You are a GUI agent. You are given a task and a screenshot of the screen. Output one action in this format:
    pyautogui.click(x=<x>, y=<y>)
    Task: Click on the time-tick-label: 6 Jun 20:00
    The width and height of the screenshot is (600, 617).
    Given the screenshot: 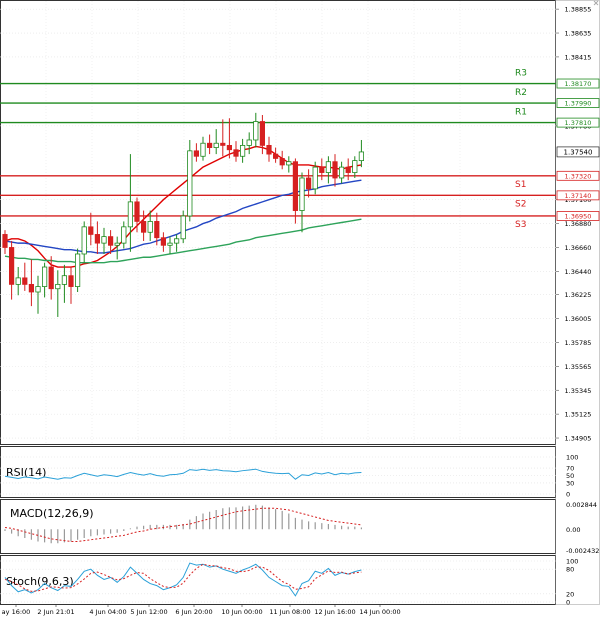 What is the action you would take?
    pyautogui.click(x=193, y=612)
    